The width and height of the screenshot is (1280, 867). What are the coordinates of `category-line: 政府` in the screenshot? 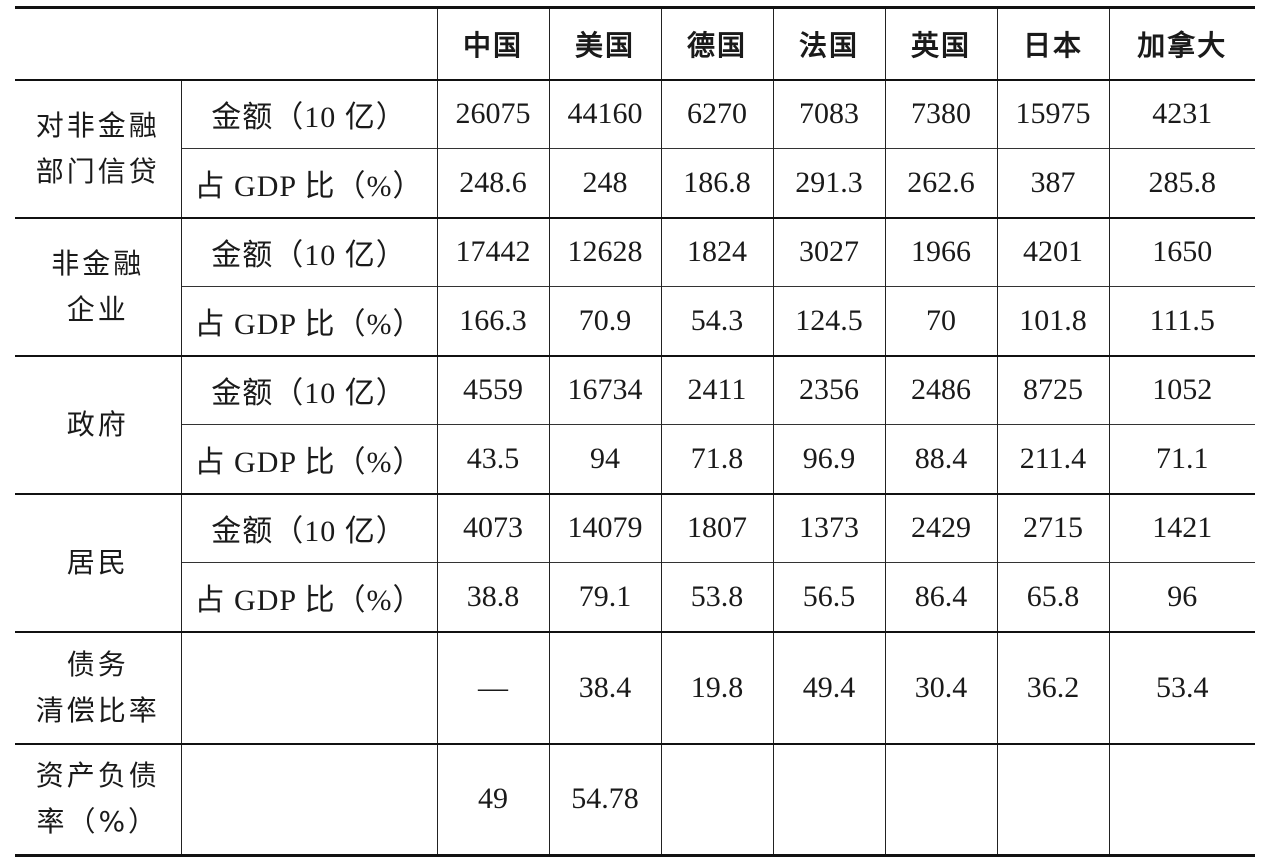 It's located at (97, 424).